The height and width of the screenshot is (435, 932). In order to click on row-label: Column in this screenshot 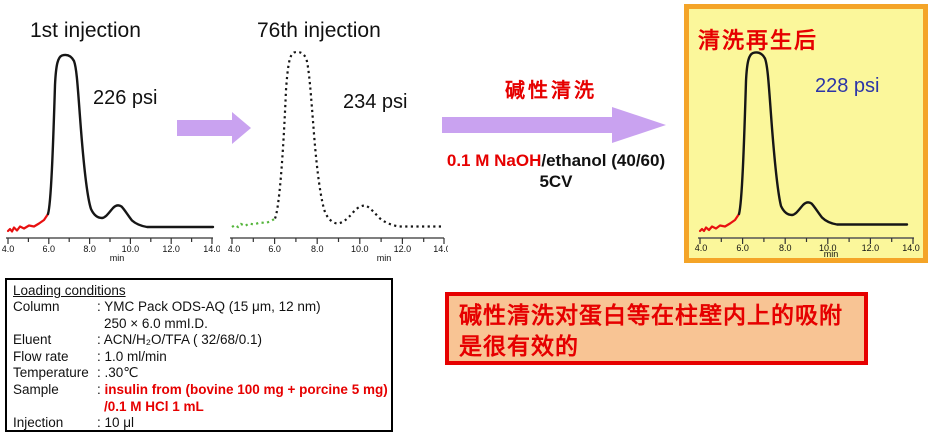, I will do `click(36, 306)`.